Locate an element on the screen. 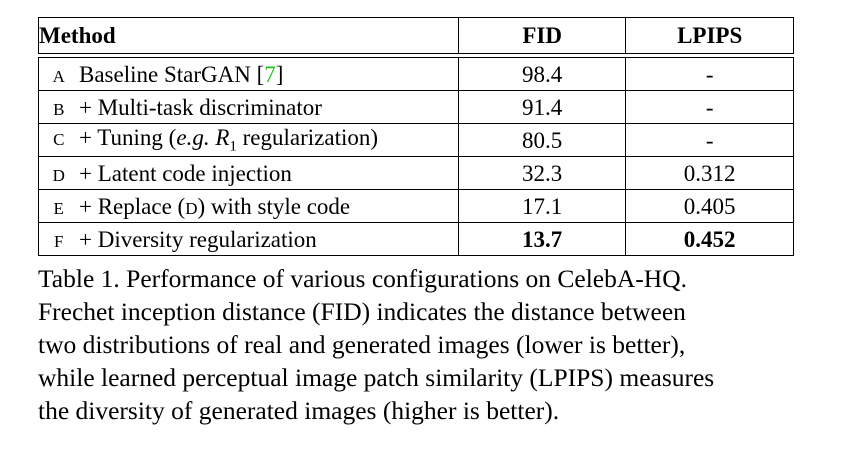 Image resolution: width=844 pixels, height=472 pixels. row-e-label-pre: + Replace ( is located at coordinates (132, 206).